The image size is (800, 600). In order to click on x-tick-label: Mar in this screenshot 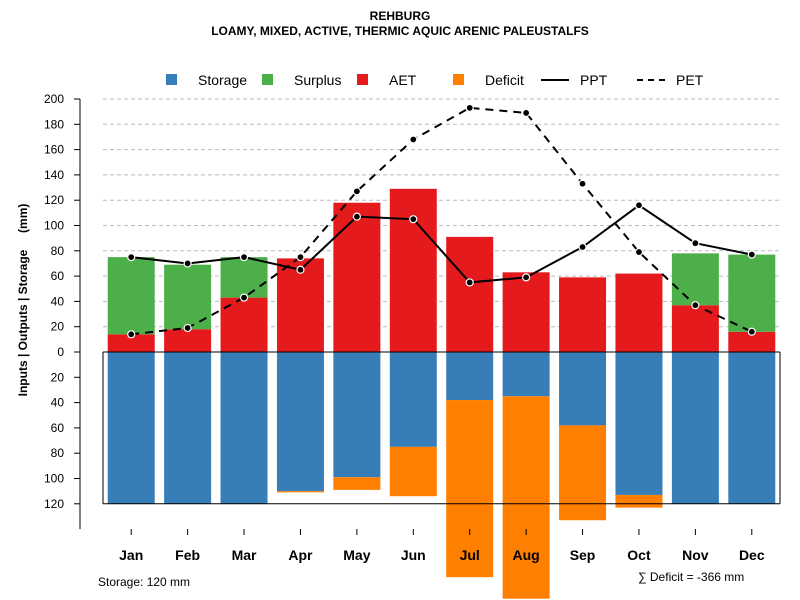, I will do `click(244, 555)`.